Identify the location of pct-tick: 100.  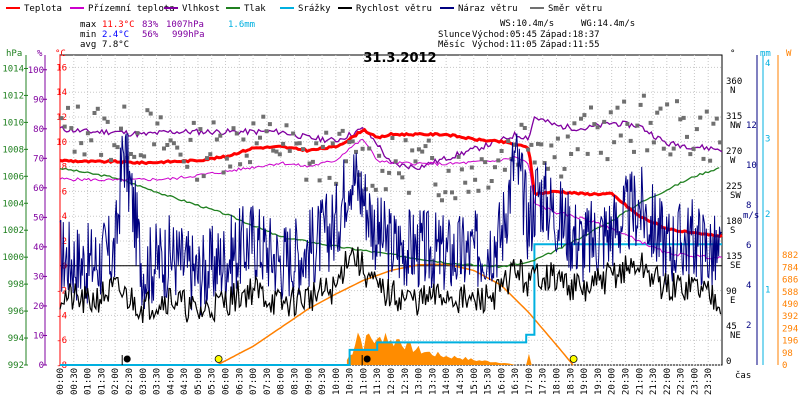
(36, 71).